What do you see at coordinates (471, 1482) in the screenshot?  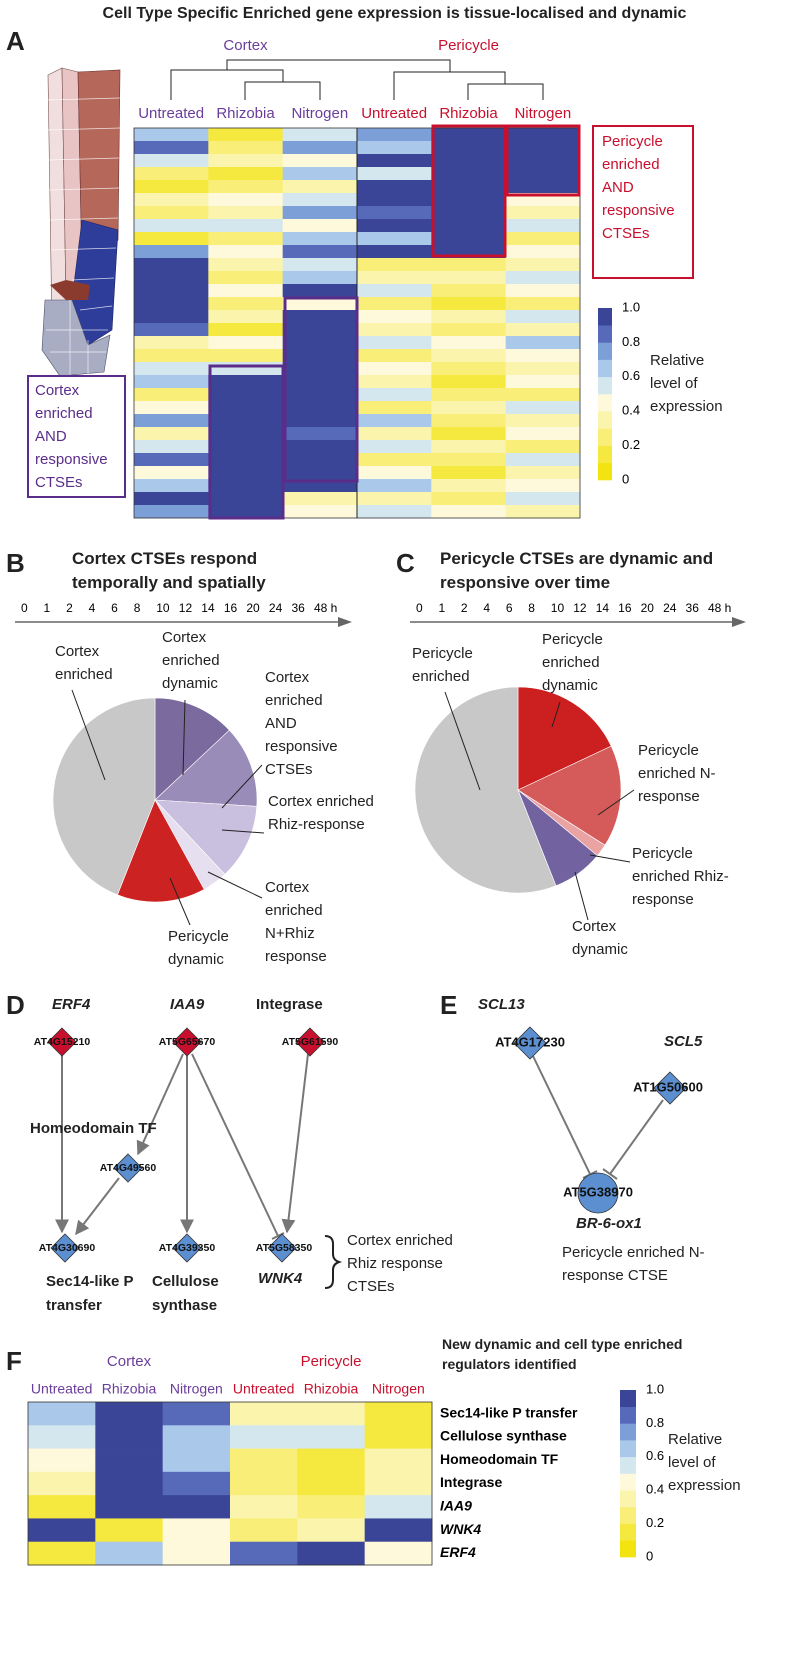 I see `row-label: Integrase` at bounding box center [471, 1482].